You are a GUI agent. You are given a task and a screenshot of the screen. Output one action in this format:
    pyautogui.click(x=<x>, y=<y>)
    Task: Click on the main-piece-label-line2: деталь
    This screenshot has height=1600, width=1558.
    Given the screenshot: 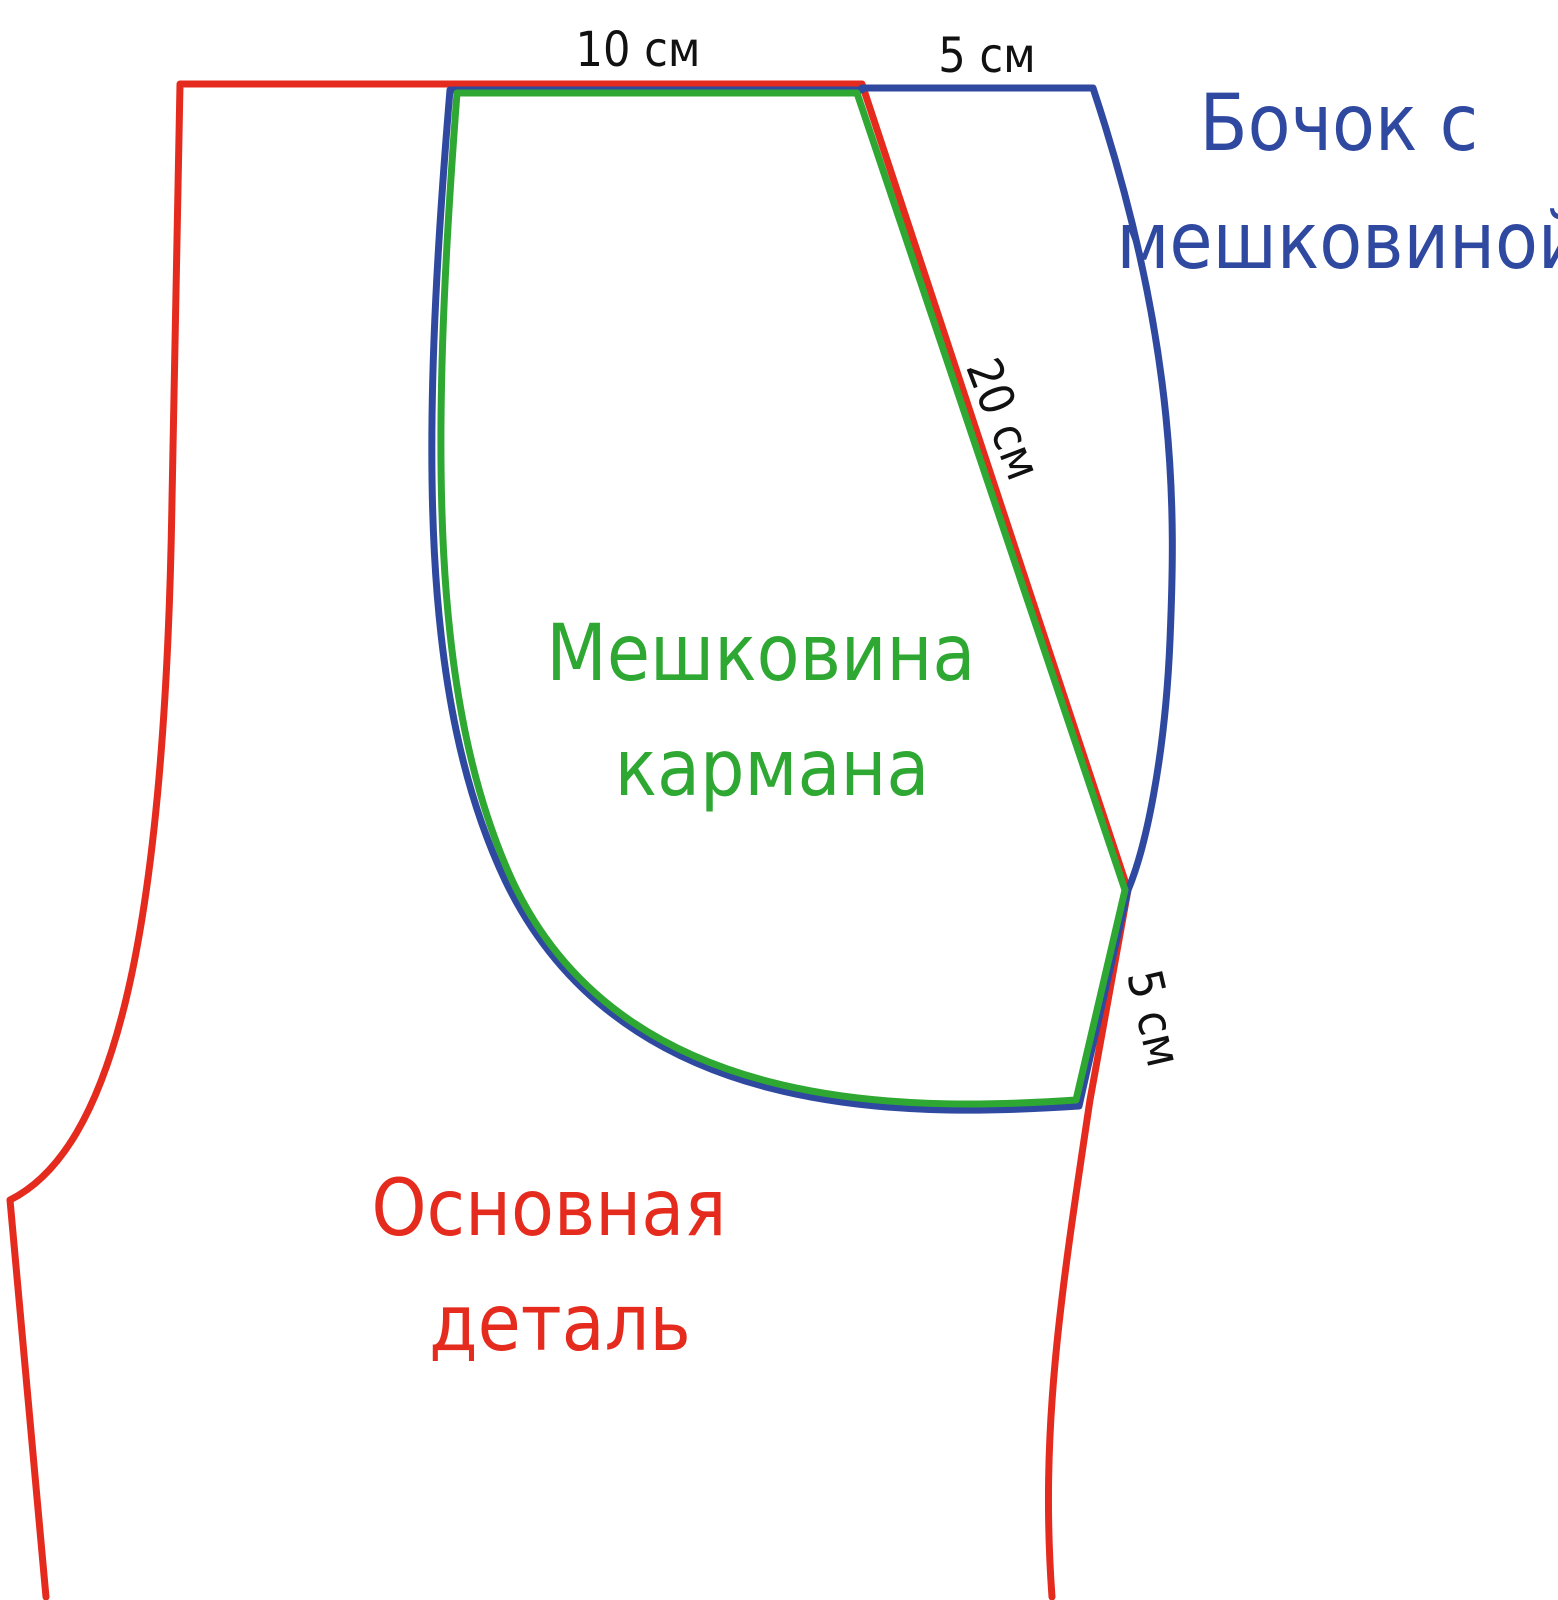 What is the action you would take?
    pyautogui.click(x=560, y=1324)
    